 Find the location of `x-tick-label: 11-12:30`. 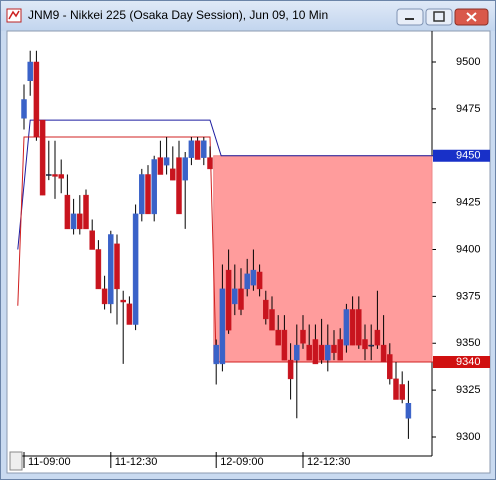

x-tick-label: 11-12:30 is located at coordinates (136, 462).